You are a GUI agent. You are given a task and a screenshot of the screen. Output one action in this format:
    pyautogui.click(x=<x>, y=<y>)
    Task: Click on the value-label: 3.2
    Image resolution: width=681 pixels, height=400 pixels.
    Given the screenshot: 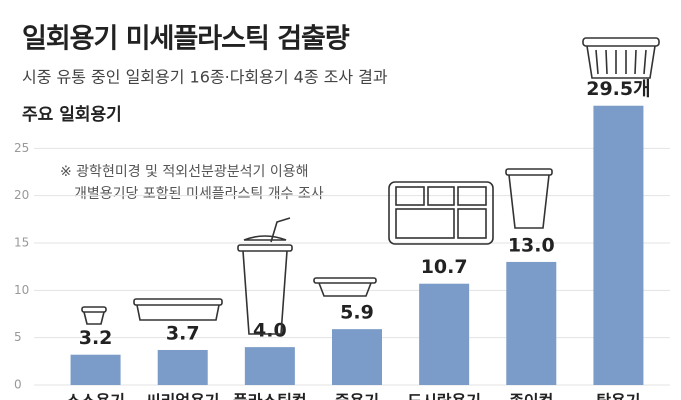 What is the action you would take?
    pyautogui.click(x=96, y=338)
    